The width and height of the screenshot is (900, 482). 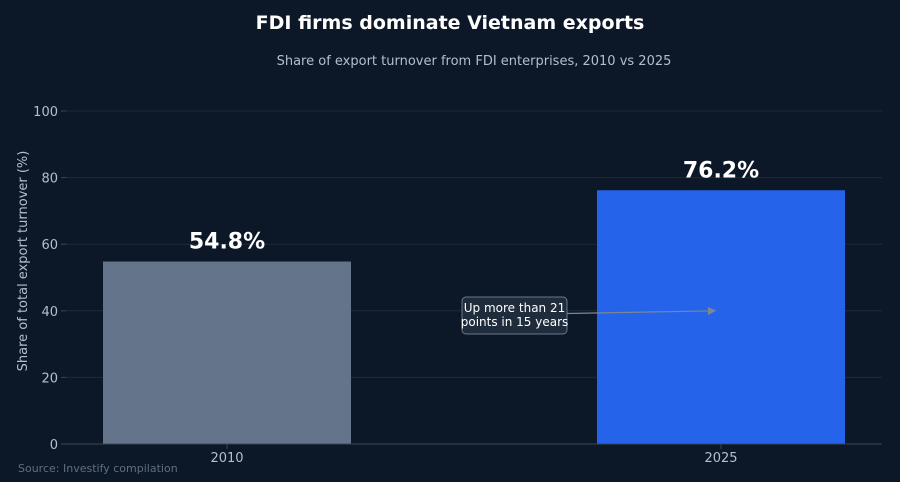 What do you see at coordinates (227, 352) in the screenshot?
I see `bar-2010` at bounding box center [227, 352].